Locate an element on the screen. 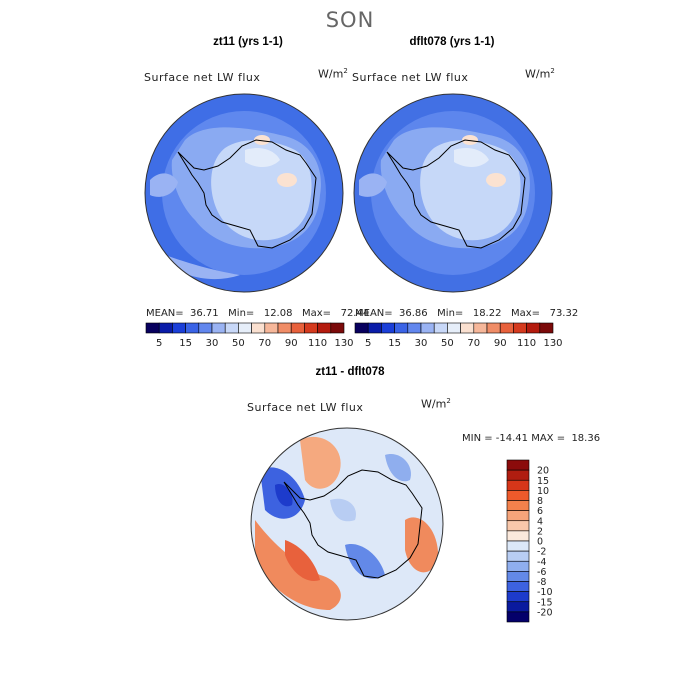  diff-map is located at coordinates (347, 524).